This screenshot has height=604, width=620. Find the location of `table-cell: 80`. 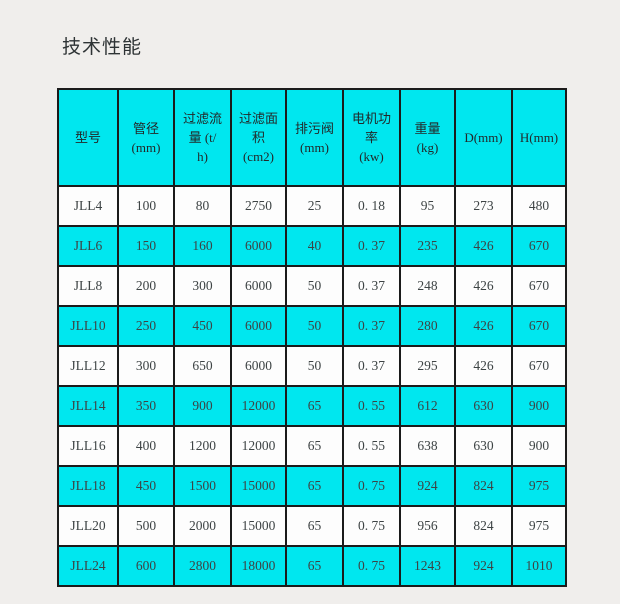

table-cell: 80 is located at coordinates (202, 206).